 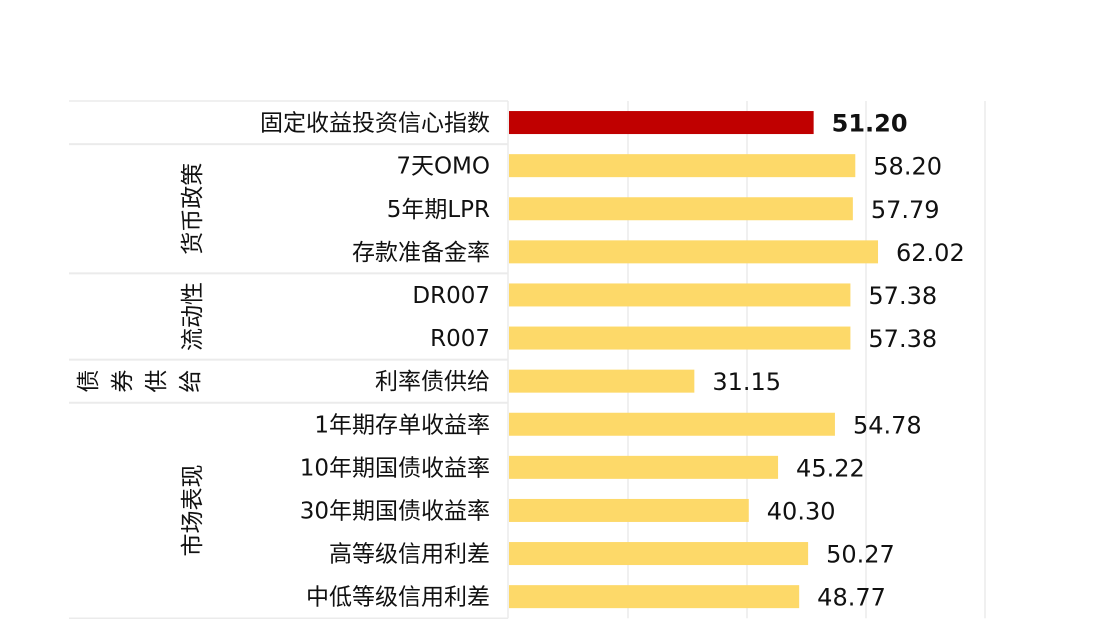 I want to click on data-label: 50.27, so click(x=860, y=555).